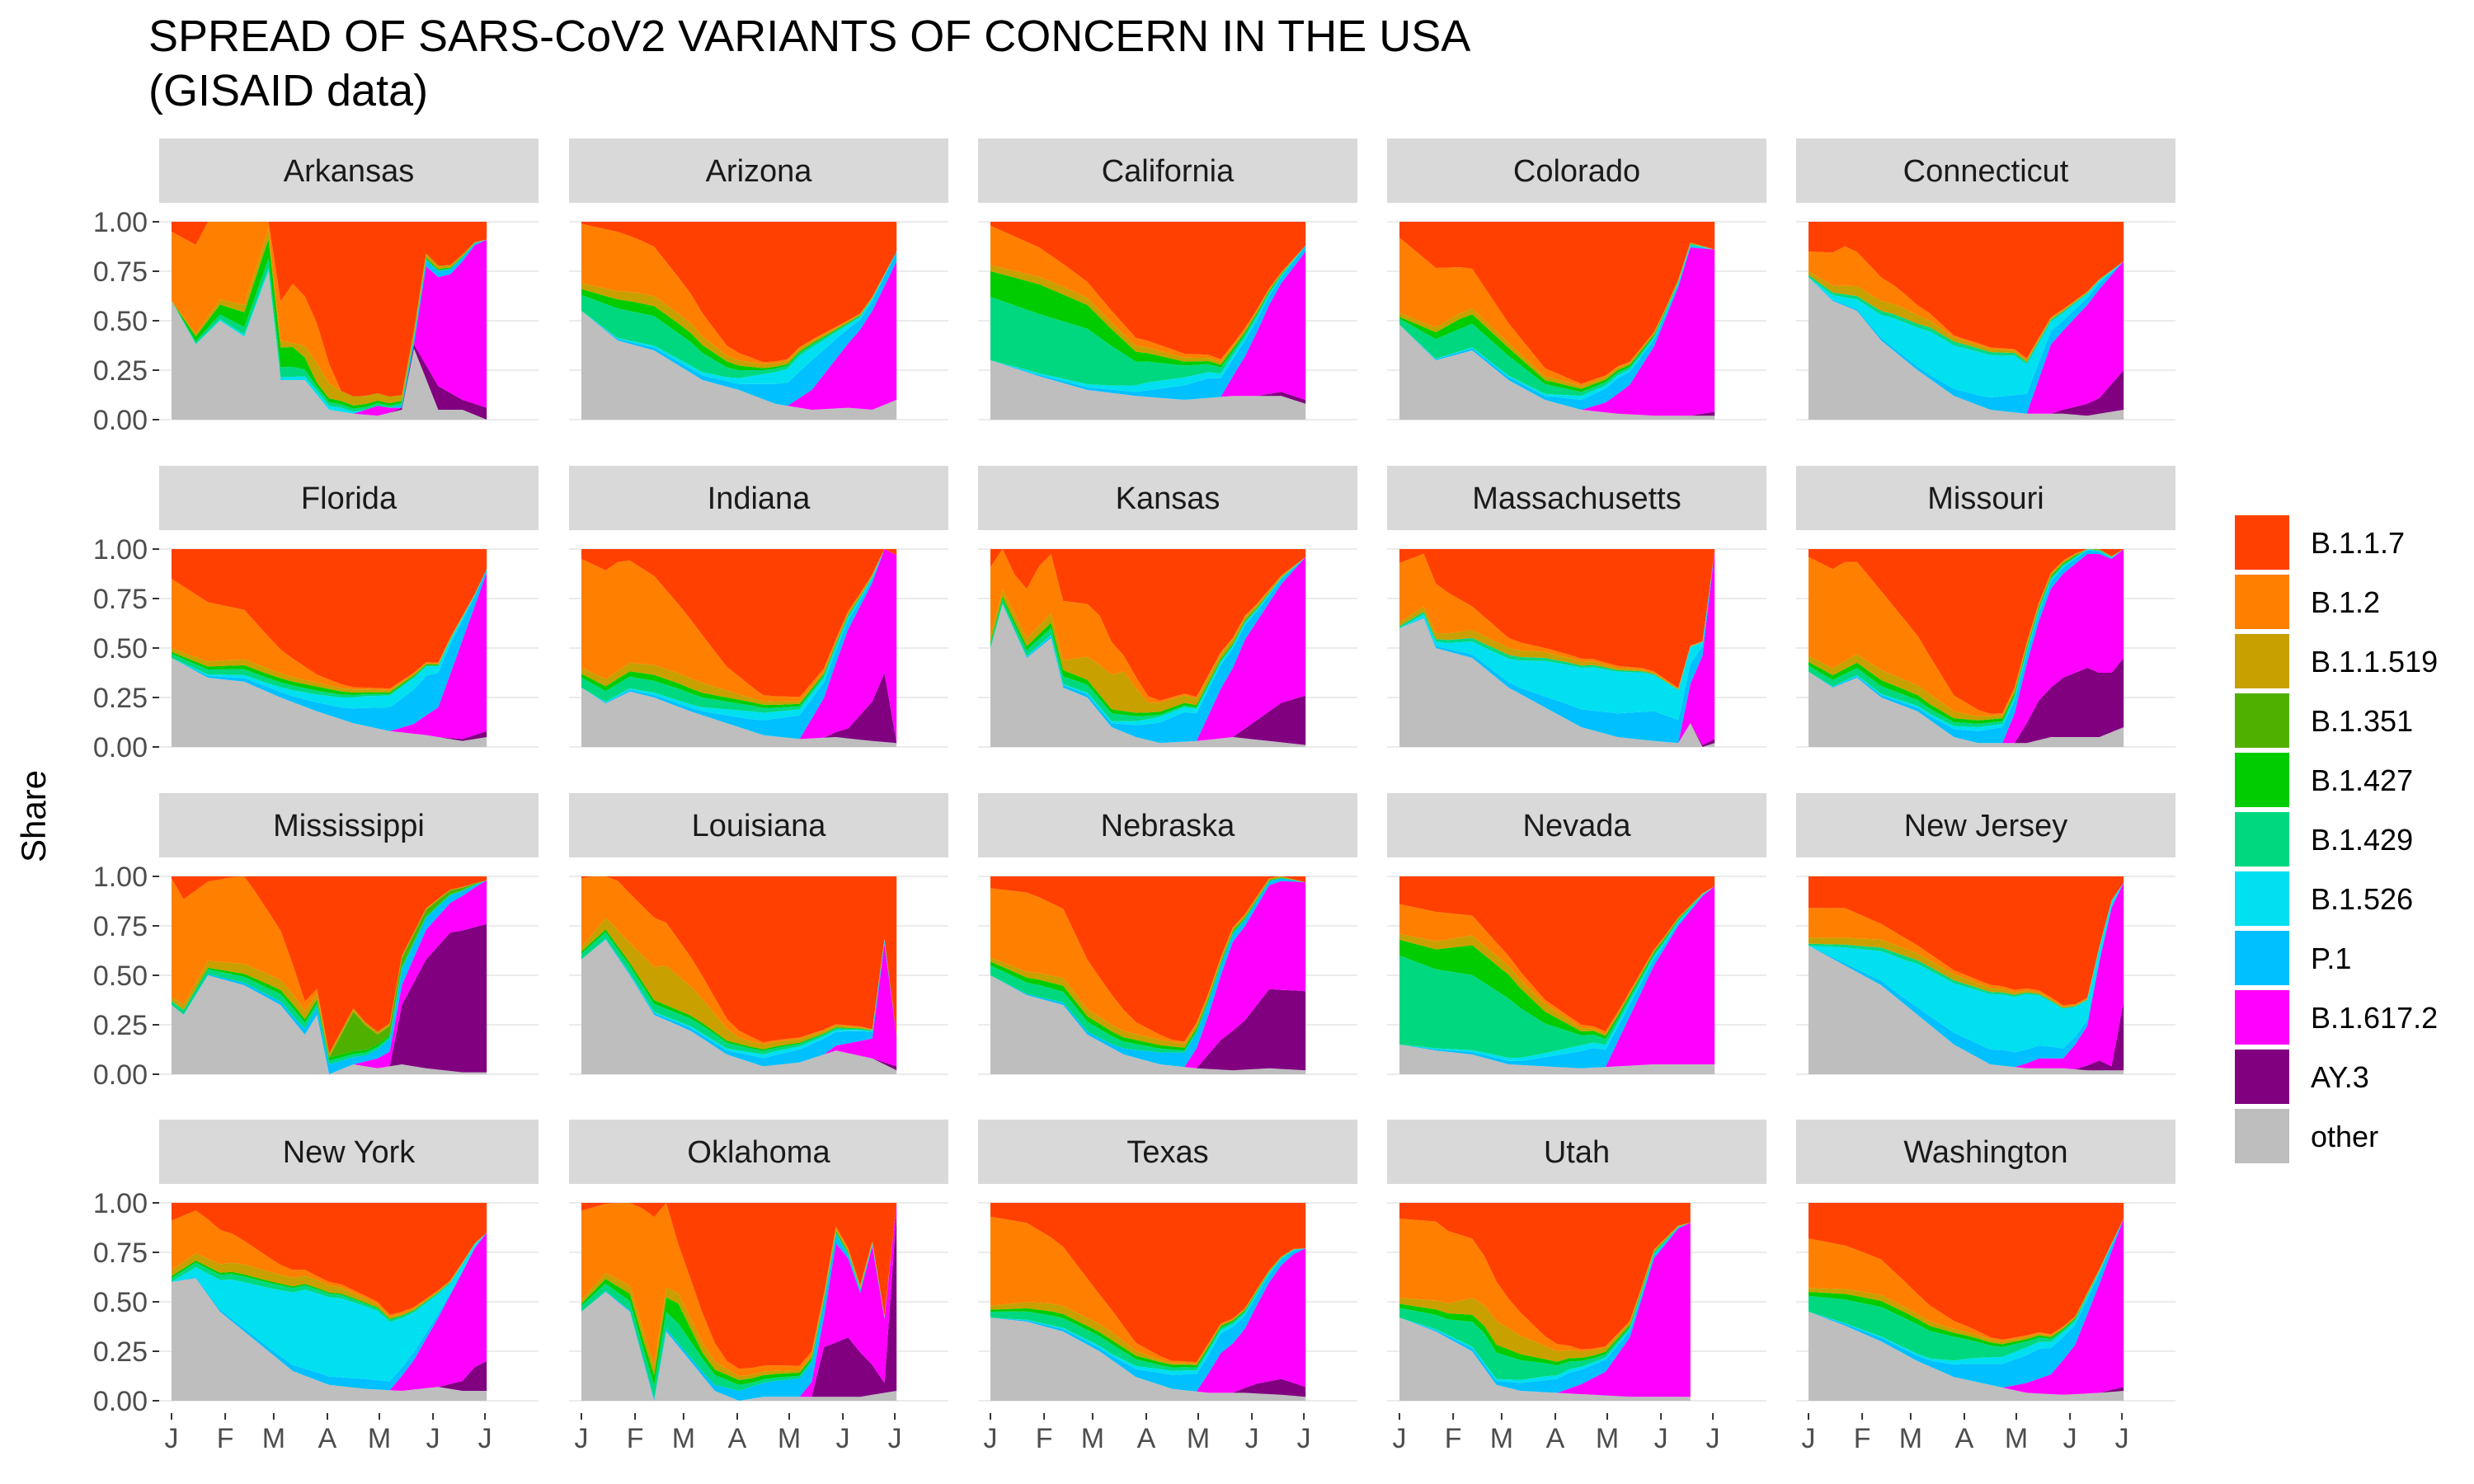  What do you see at coordinates (2374, 662) in the screenshot?
I see `legend-label: B.1.1.519` at bounding box center [2374, 662].